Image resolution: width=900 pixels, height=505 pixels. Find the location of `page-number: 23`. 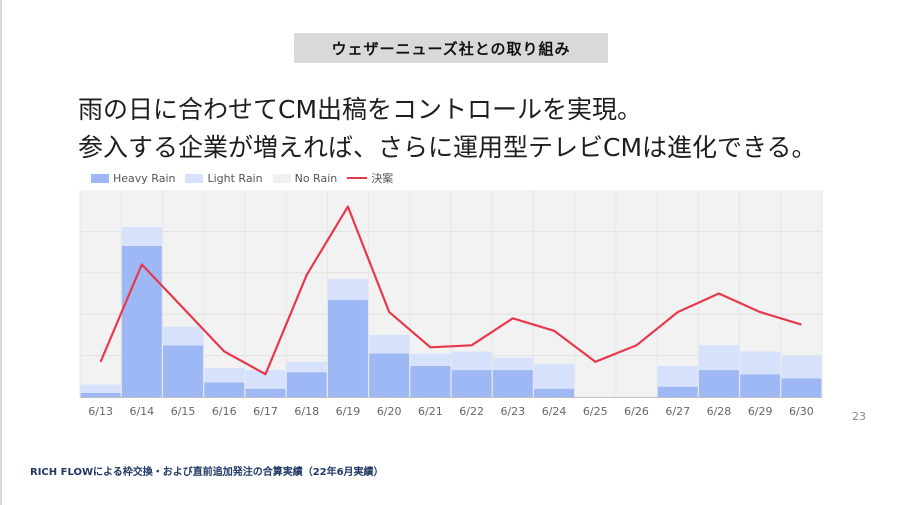

page-number: 23 is located at coordinates (859, 416).